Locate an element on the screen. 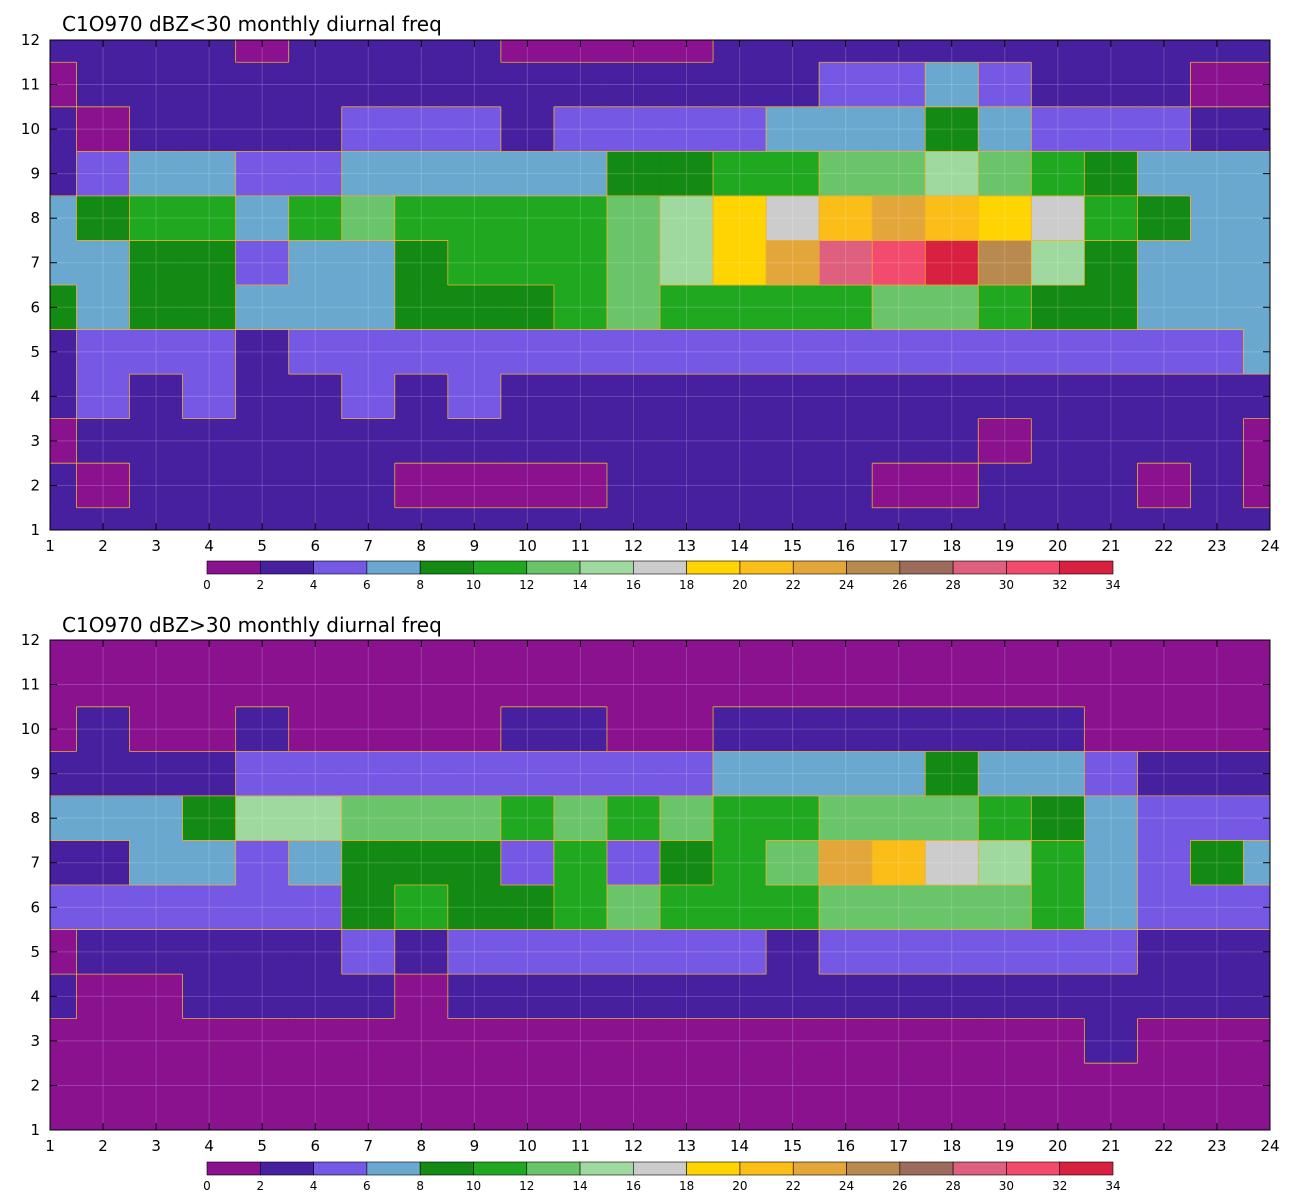  x-tick-label: 23 is located at coordinates (1216, 546).